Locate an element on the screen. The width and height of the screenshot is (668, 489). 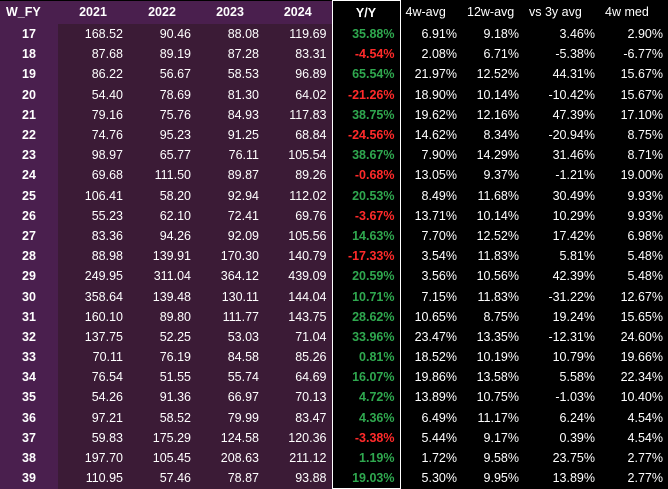
value-2022-cell: 57.46 is located at coordinates (162, 478).